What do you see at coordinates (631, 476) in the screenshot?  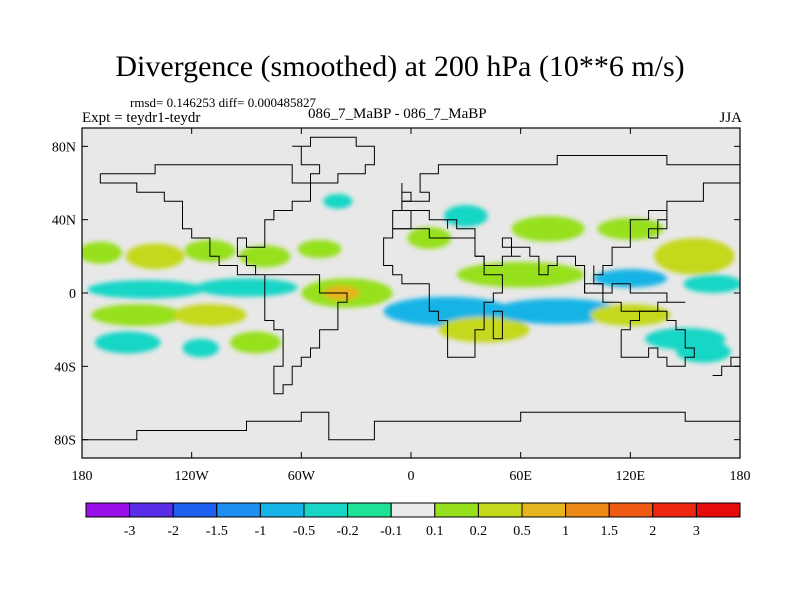 I see `x-tick-label-5: 120E` at bounding box center [631, 476].